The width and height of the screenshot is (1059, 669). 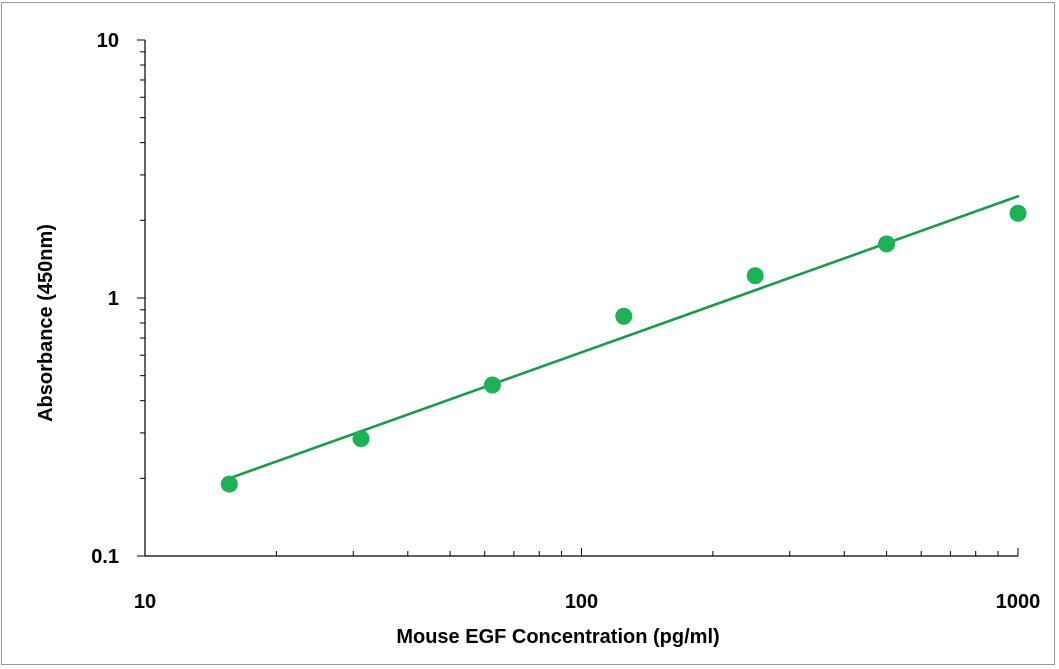 I want to click on x-tick-labels: 10 100 1000, so click(x=587, y=602).